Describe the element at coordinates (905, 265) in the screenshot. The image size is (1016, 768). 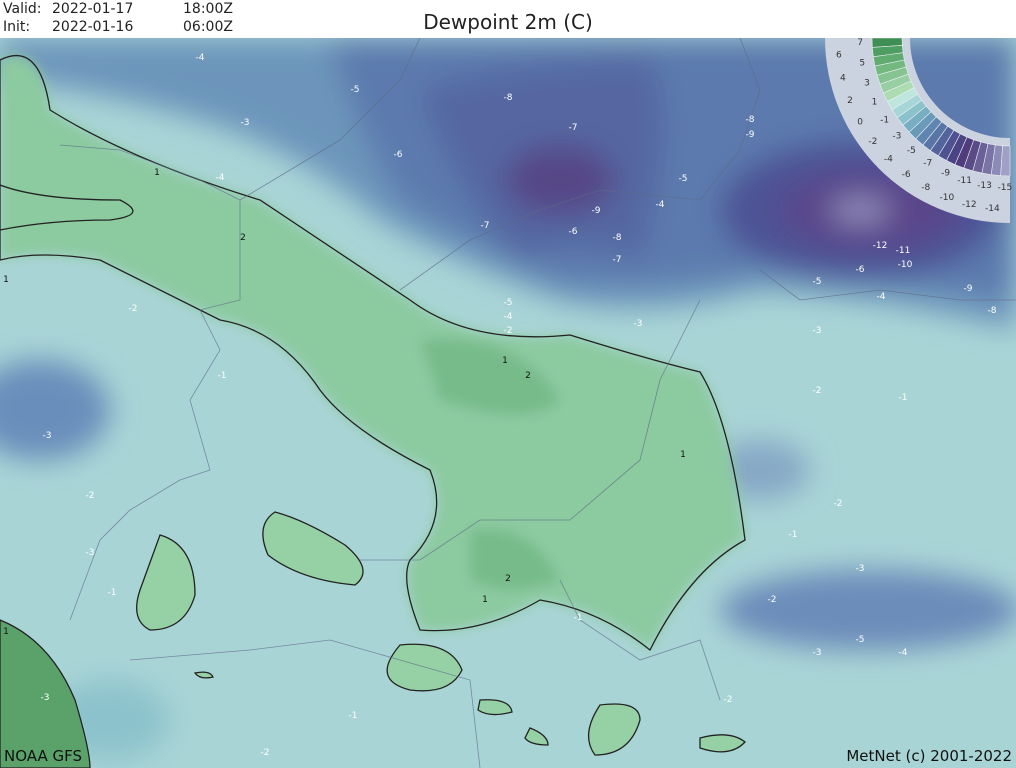
I see `contour-label: -10` at that location.